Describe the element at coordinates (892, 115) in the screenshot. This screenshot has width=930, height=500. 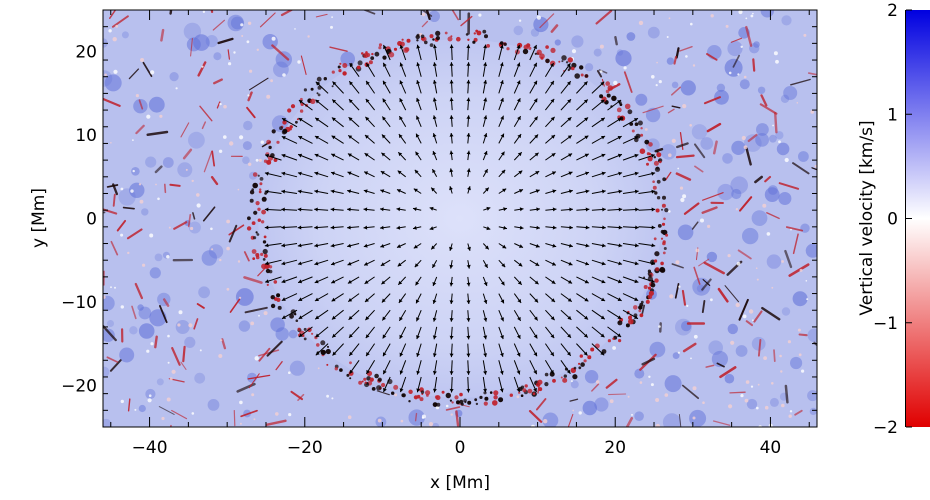
I see `colorbar-tick-label: 1` at that location.